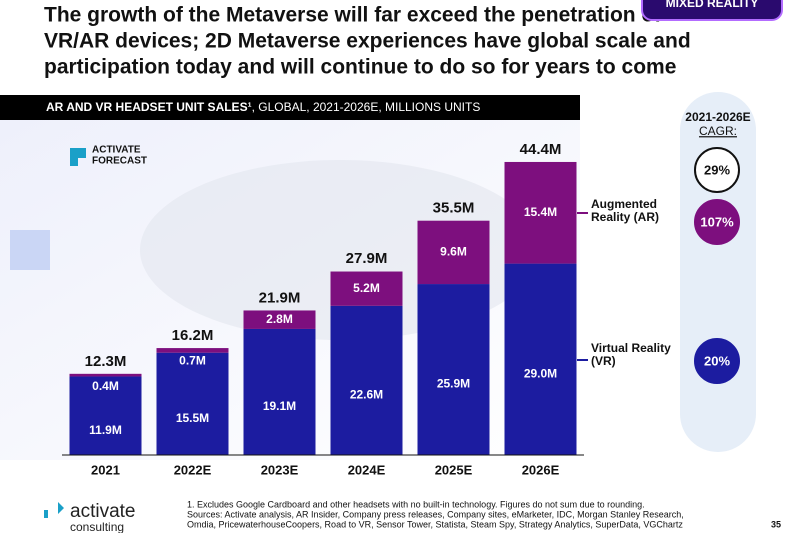 Image resolution: width=800 pixels, height=533 pixels. What do you see at coordinates (149, 107) in the screenshot?
I see `subtitle-bold: AR AND VR HEADSET UNIT SALES¹` at bounding box center [149, 107].